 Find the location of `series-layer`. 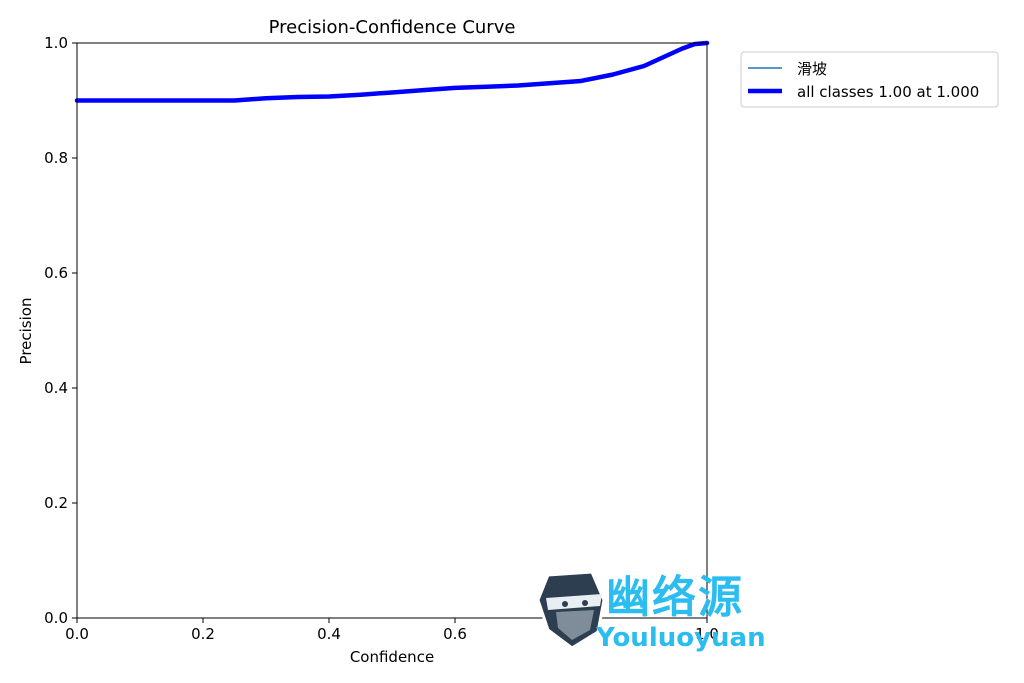

series-layer is located at coordinates (392, 71).